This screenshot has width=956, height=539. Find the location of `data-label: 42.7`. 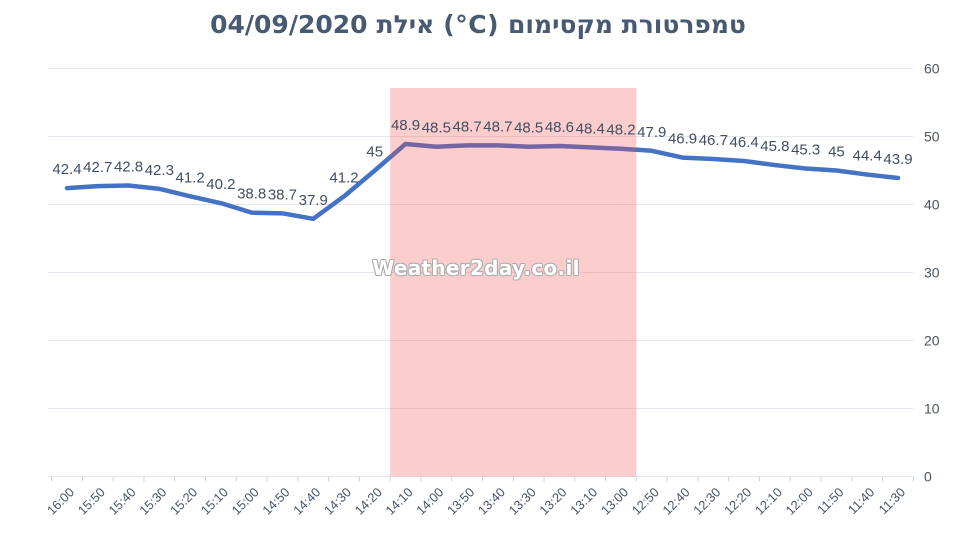

data-label: 42.7 is located at coordinates (97, 167).